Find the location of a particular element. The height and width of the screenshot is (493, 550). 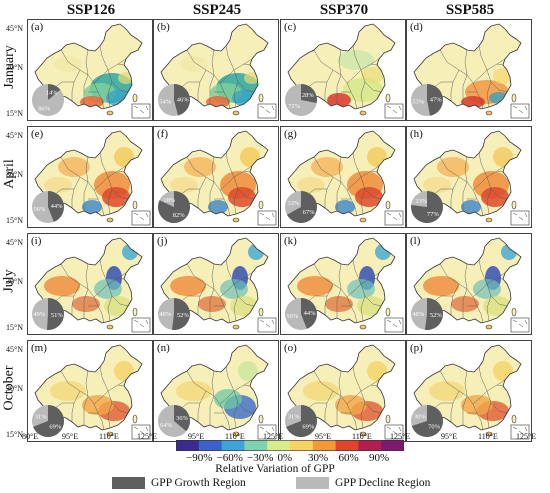

legend-growth-swatch is located at coordinates (128, 483).